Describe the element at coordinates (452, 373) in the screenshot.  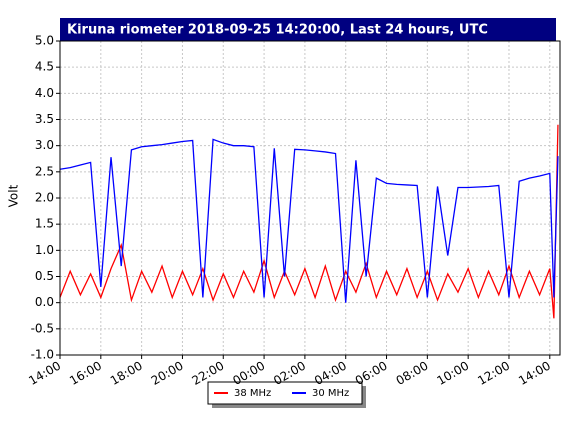
I see `x-tick-label: 10:00` at that location.